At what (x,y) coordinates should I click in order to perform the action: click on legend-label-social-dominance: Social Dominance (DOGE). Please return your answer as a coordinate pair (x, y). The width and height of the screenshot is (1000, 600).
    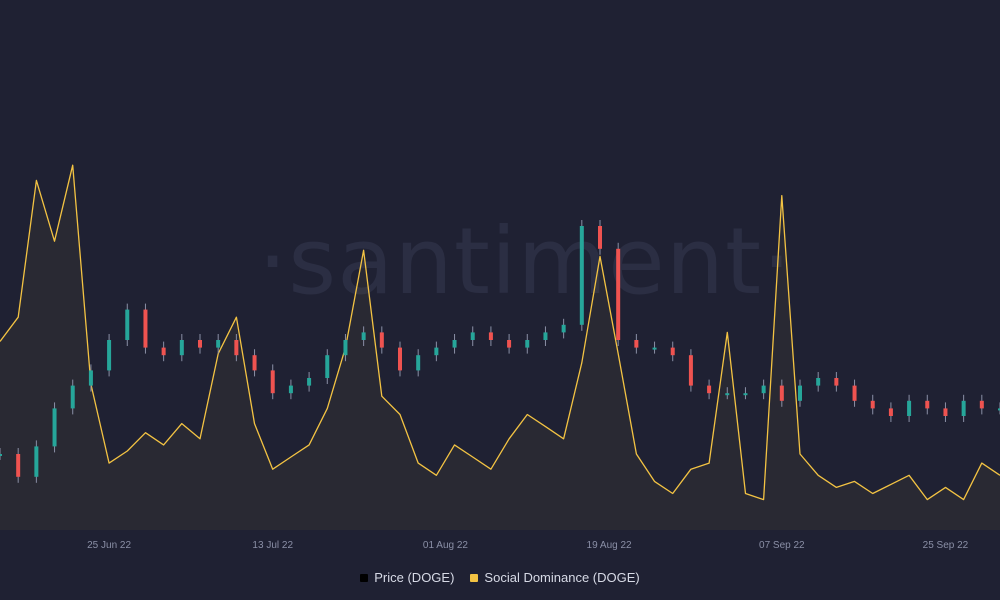
    Looking at the image, I should click on (562, 577).